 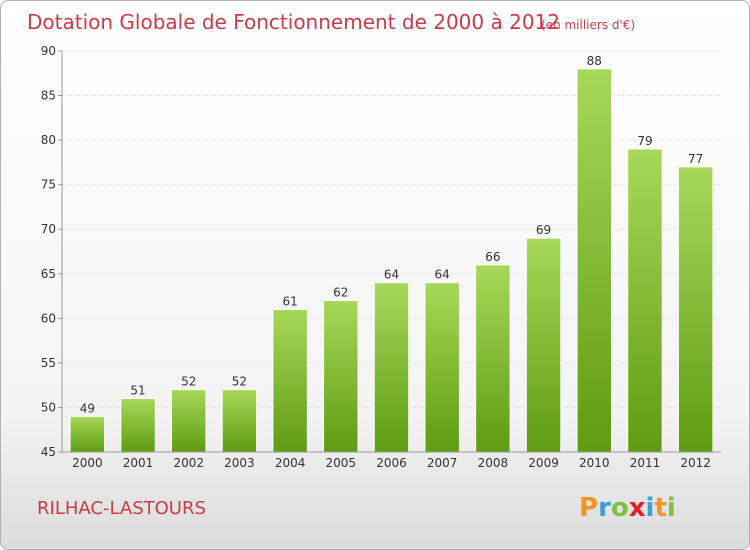 What do you see at coordinates (137, 391) in the screenshot?
I see `bar-value-label: 51` at bounding box center [137, 391].